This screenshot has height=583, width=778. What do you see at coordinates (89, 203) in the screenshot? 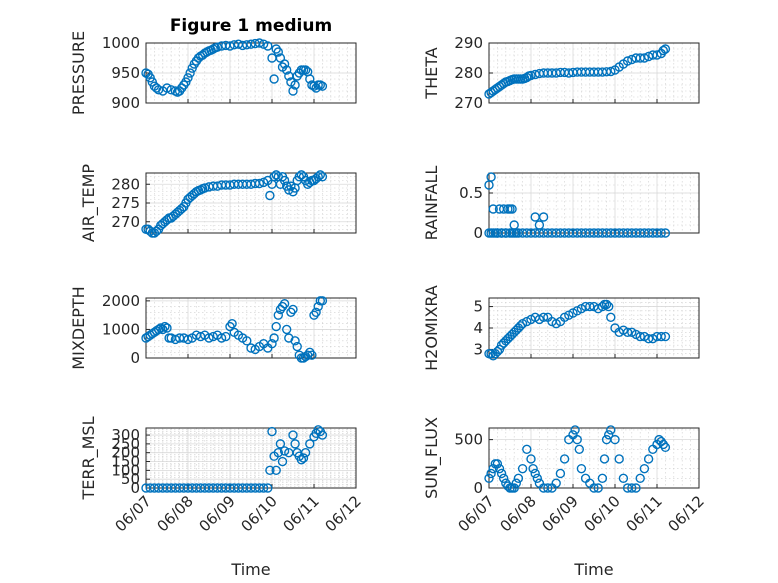
I see `y-axis-label: AIR_TEMP` at bounding box center [89, 203].